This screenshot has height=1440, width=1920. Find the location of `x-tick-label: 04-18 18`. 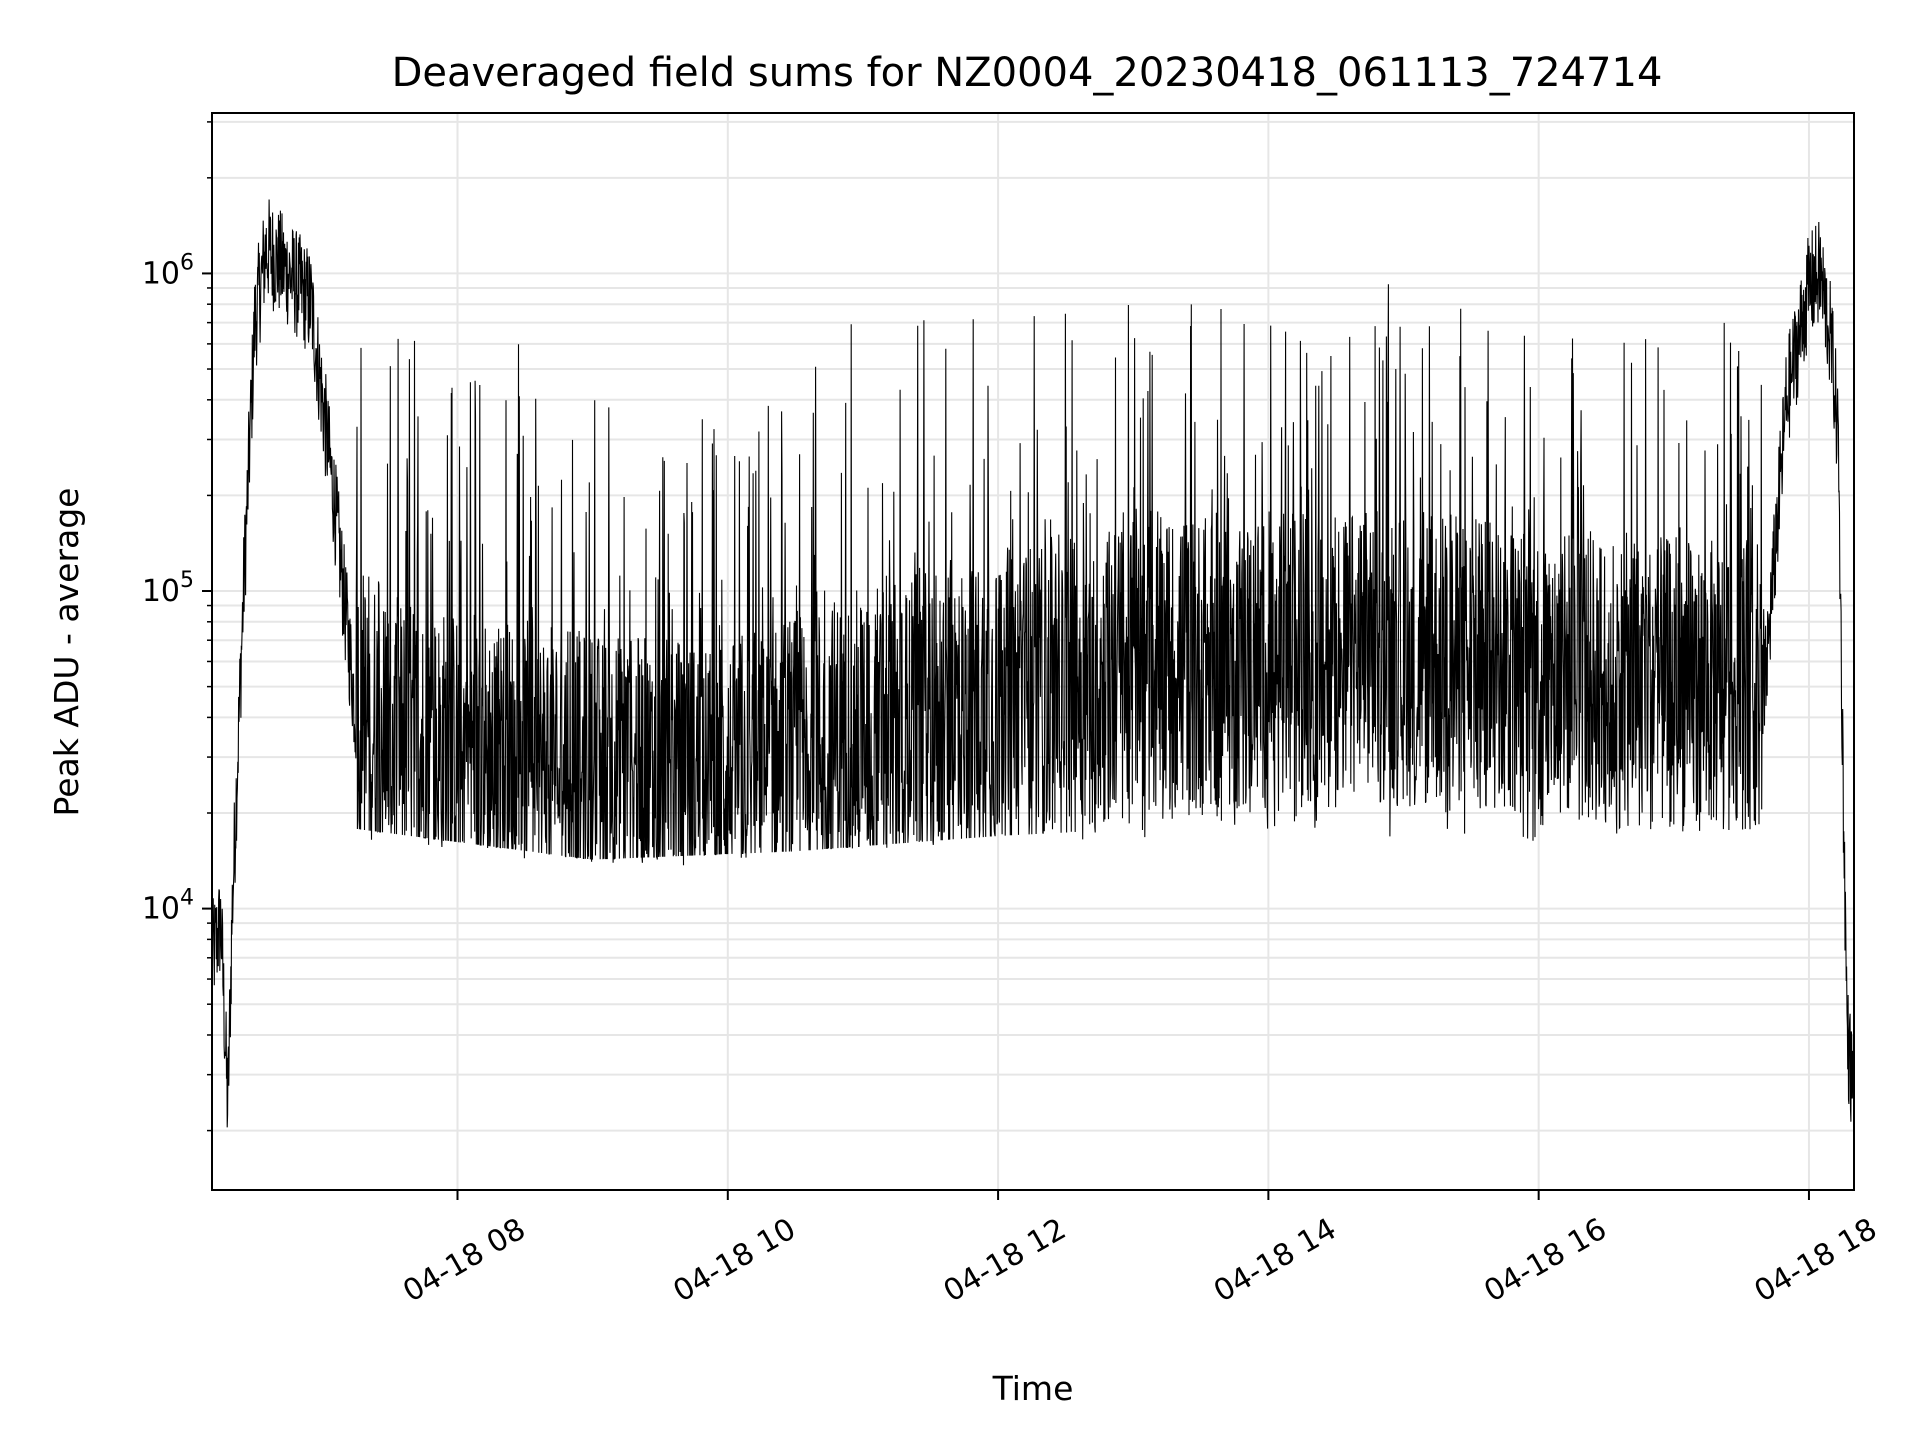

x-tick-label: 04-18 18 is located at coordinates (1816, 1261).